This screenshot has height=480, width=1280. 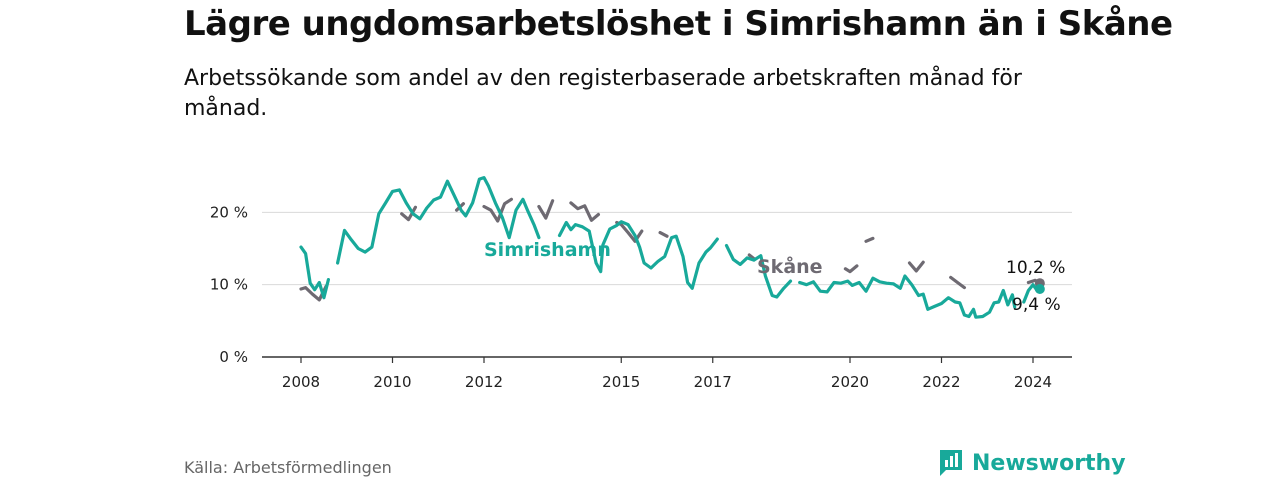 I want to click on x-tick-label: 2017, so click(x=713, y=382).